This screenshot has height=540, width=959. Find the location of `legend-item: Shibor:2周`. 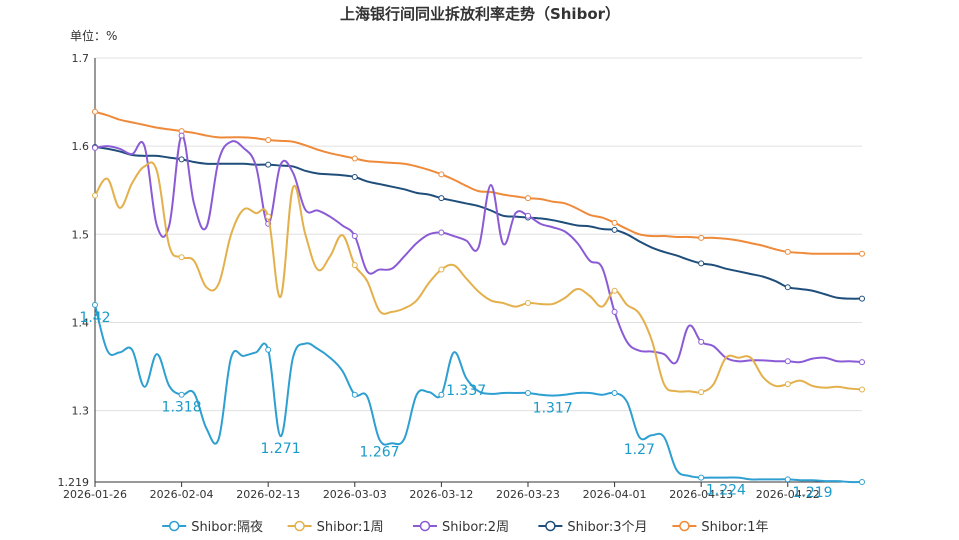

legend-item: Shibor:2周 is located at coordinates (461, 527).